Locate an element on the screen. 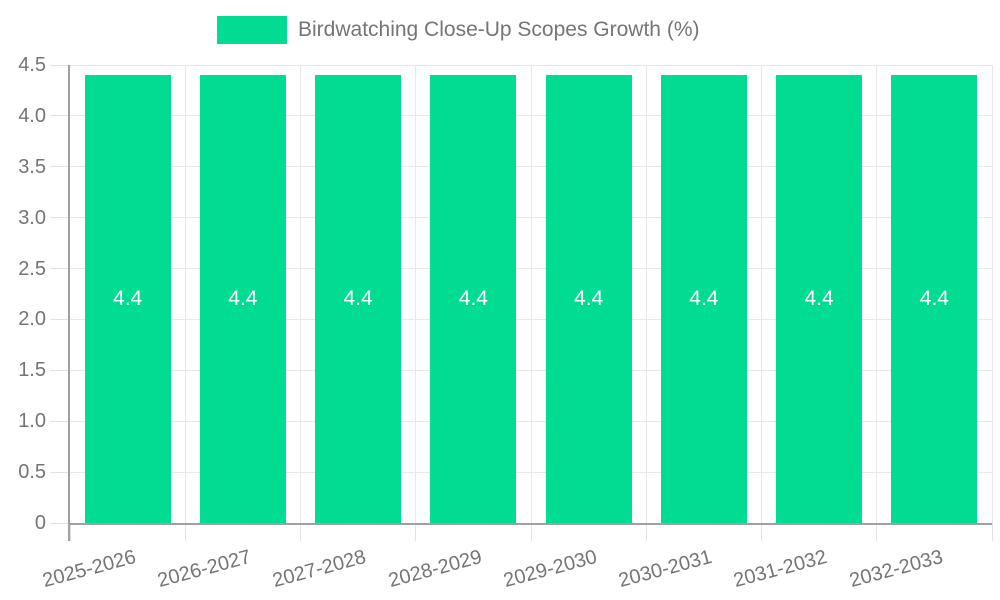  chart-legend: Birdwatching Close-Up Scopes Growth (%) is located at coordinates (458, 30).